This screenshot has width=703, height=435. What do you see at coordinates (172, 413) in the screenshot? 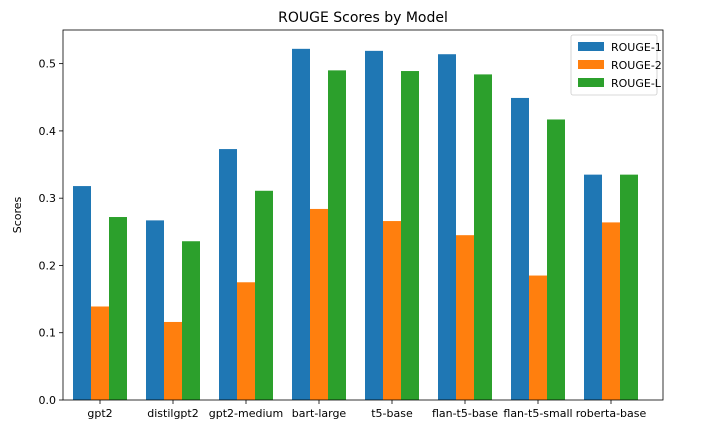
I see `x-tick-label: distilgpt2` at bounding box center [172, 413].